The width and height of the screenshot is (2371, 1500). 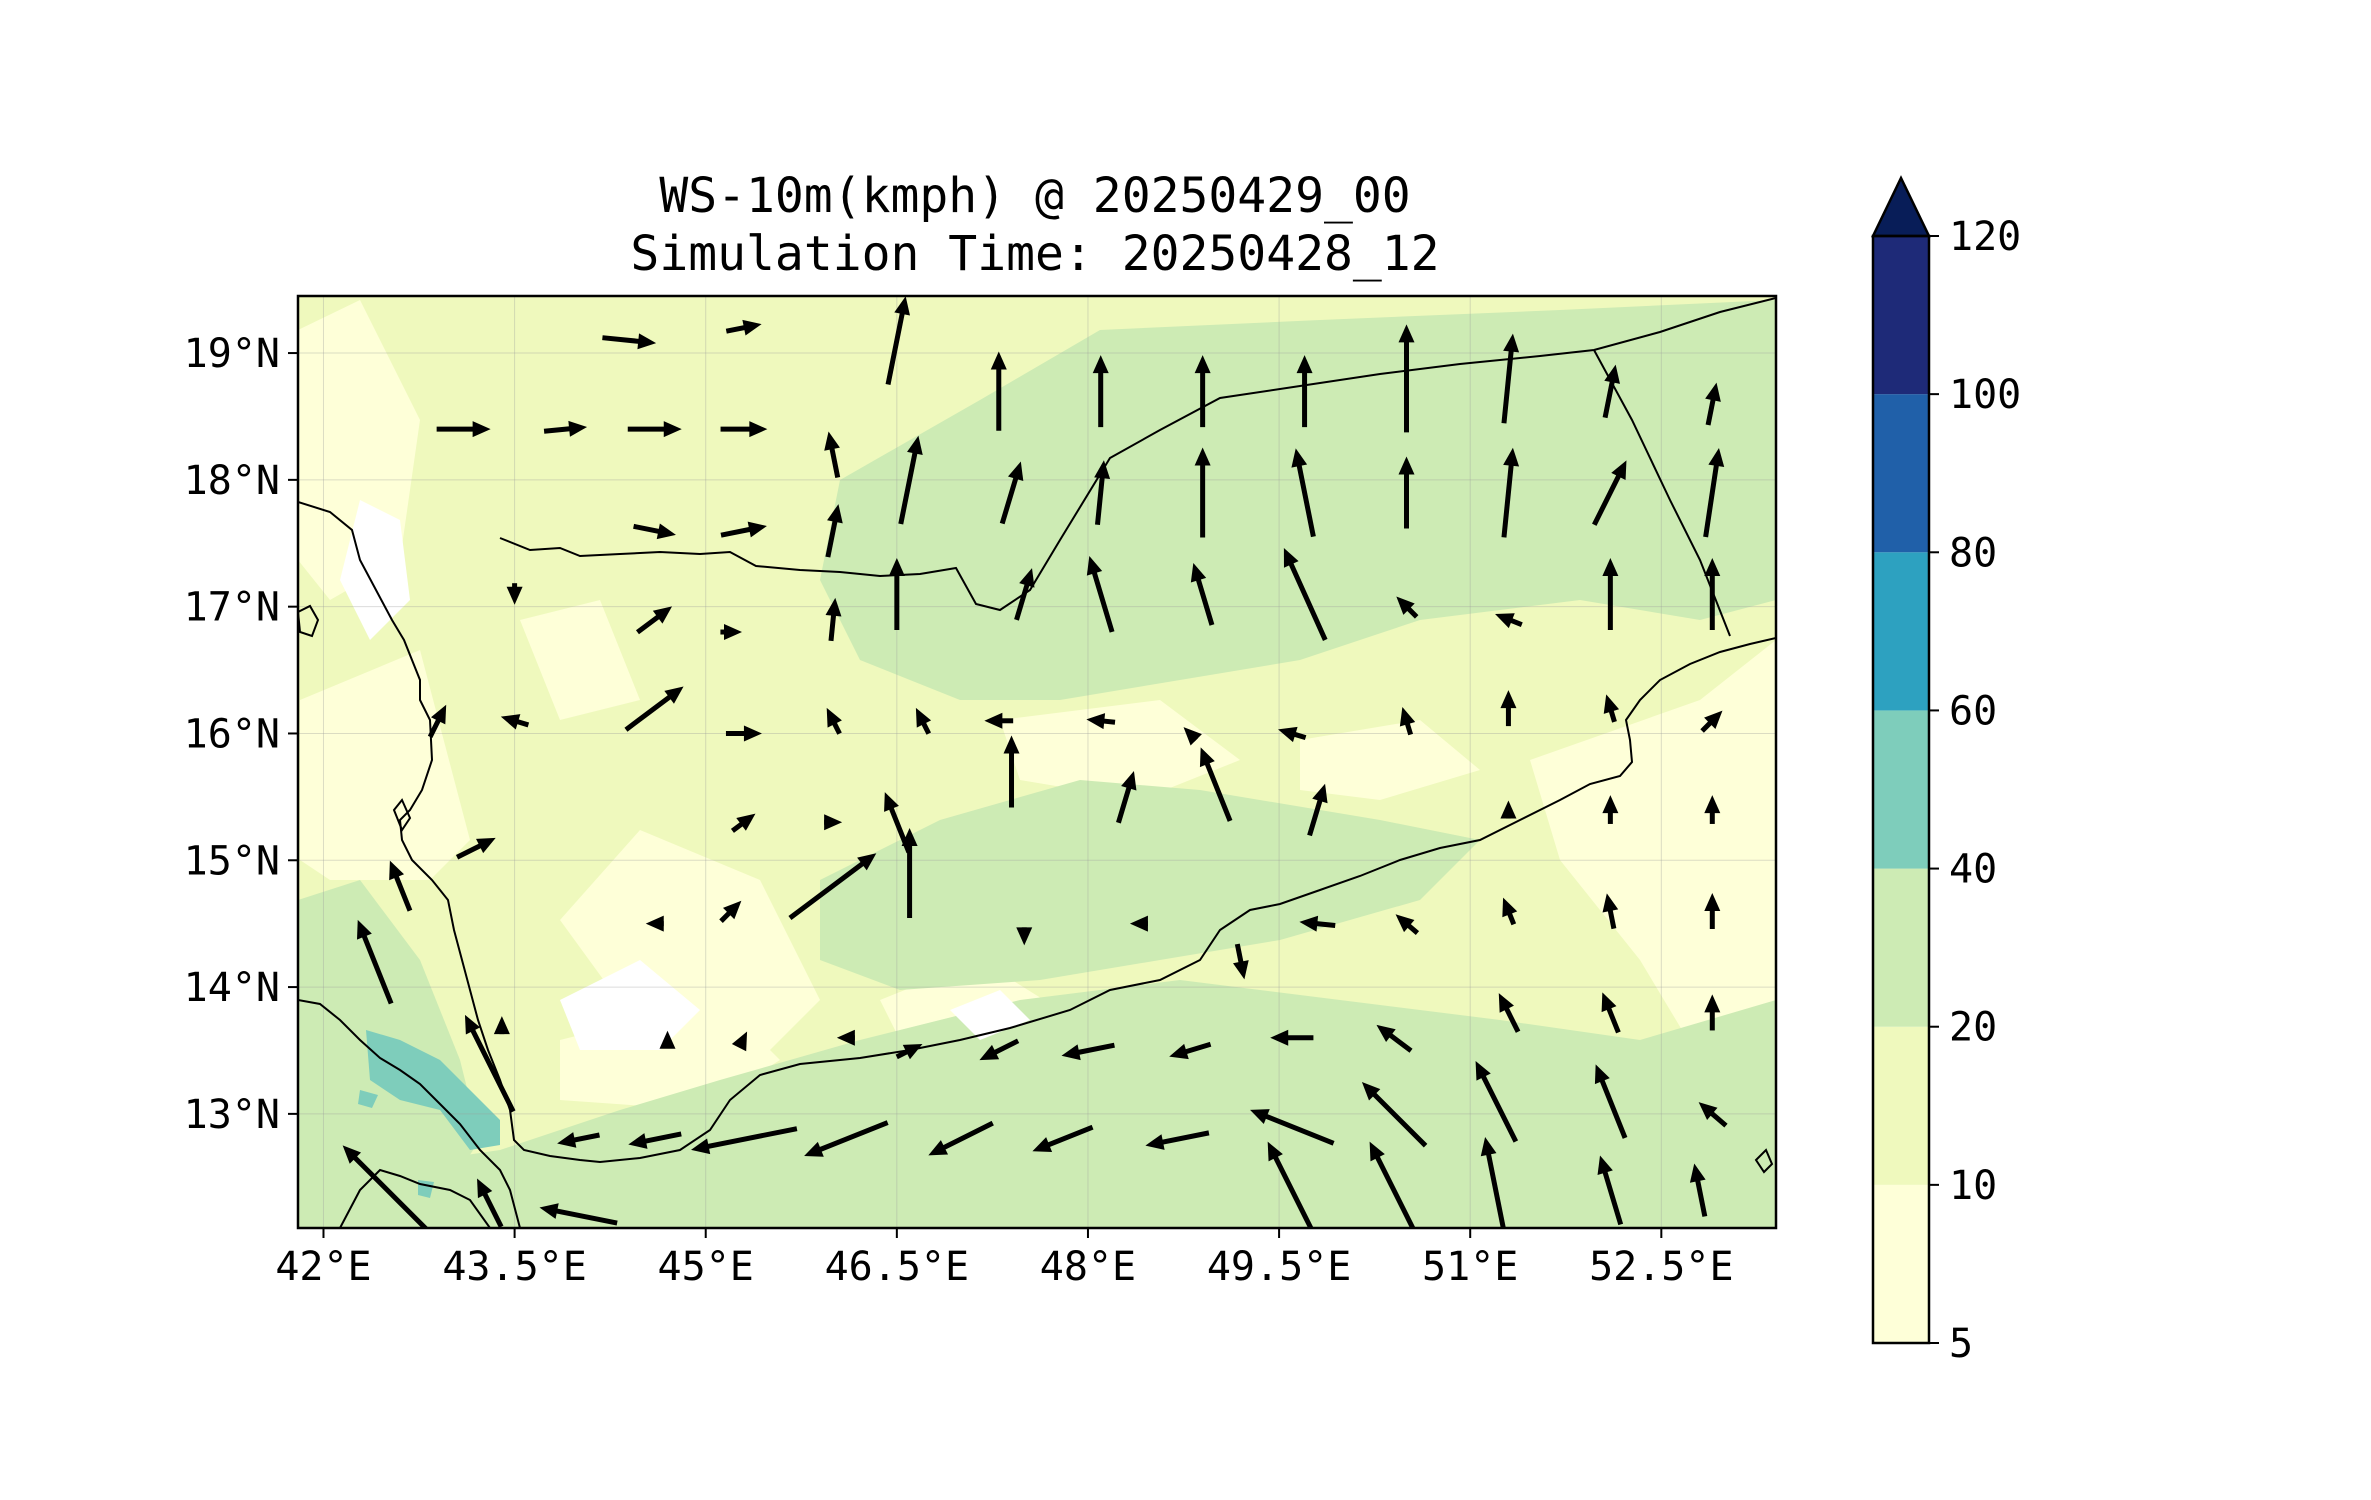 I want to click on x-tick-label: 52.5°E, so click(x=1661, y=1267).